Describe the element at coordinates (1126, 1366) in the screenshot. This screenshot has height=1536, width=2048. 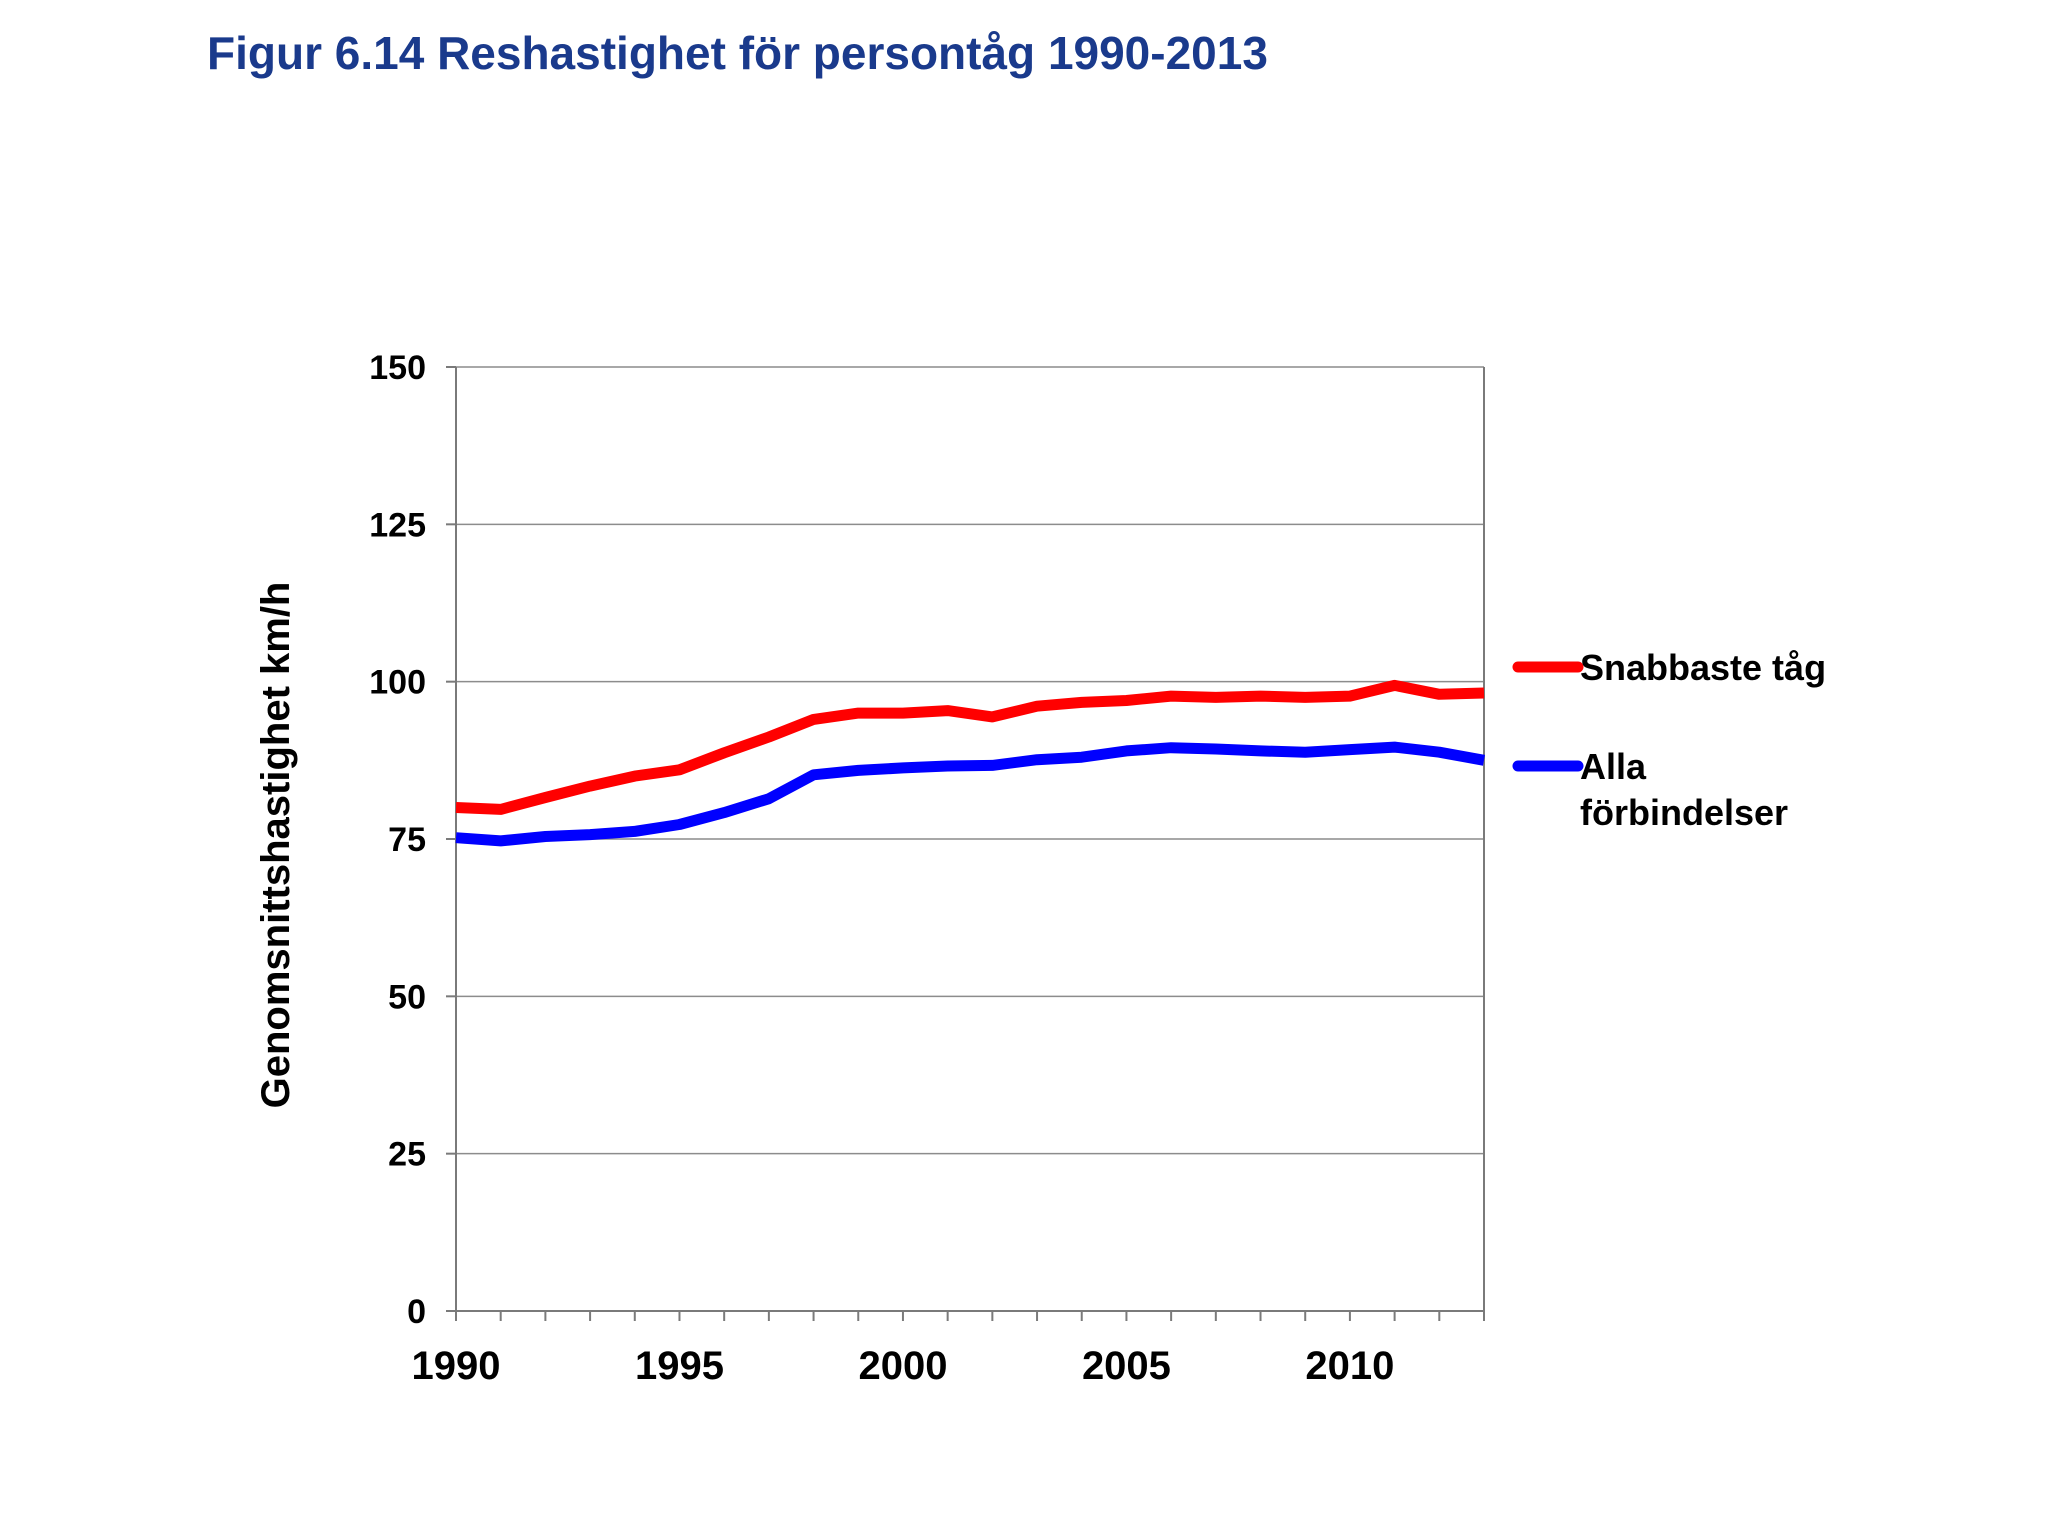
I see `x-tick-label: 2005` at that location.